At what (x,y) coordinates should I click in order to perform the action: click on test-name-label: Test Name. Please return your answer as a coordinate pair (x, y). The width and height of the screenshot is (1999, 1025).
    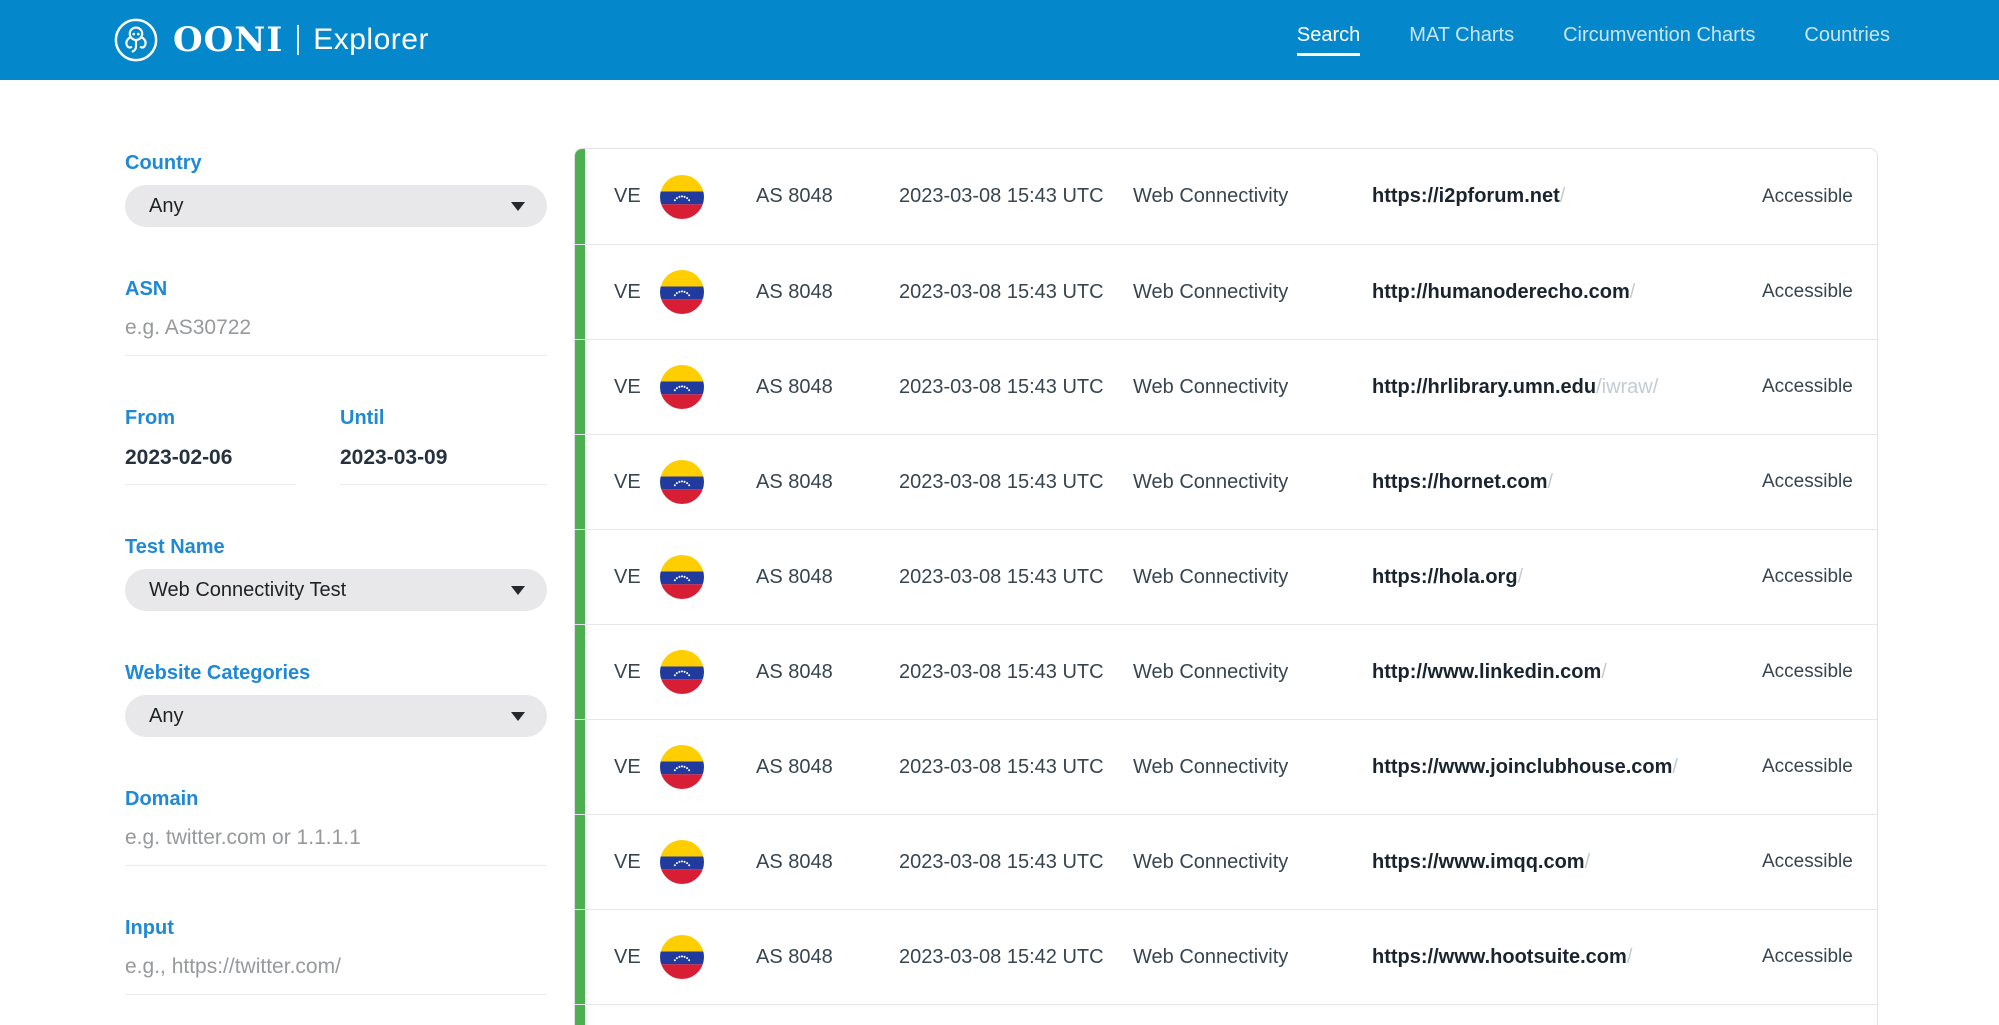
    Looking at the image, I should click on (175, 547).